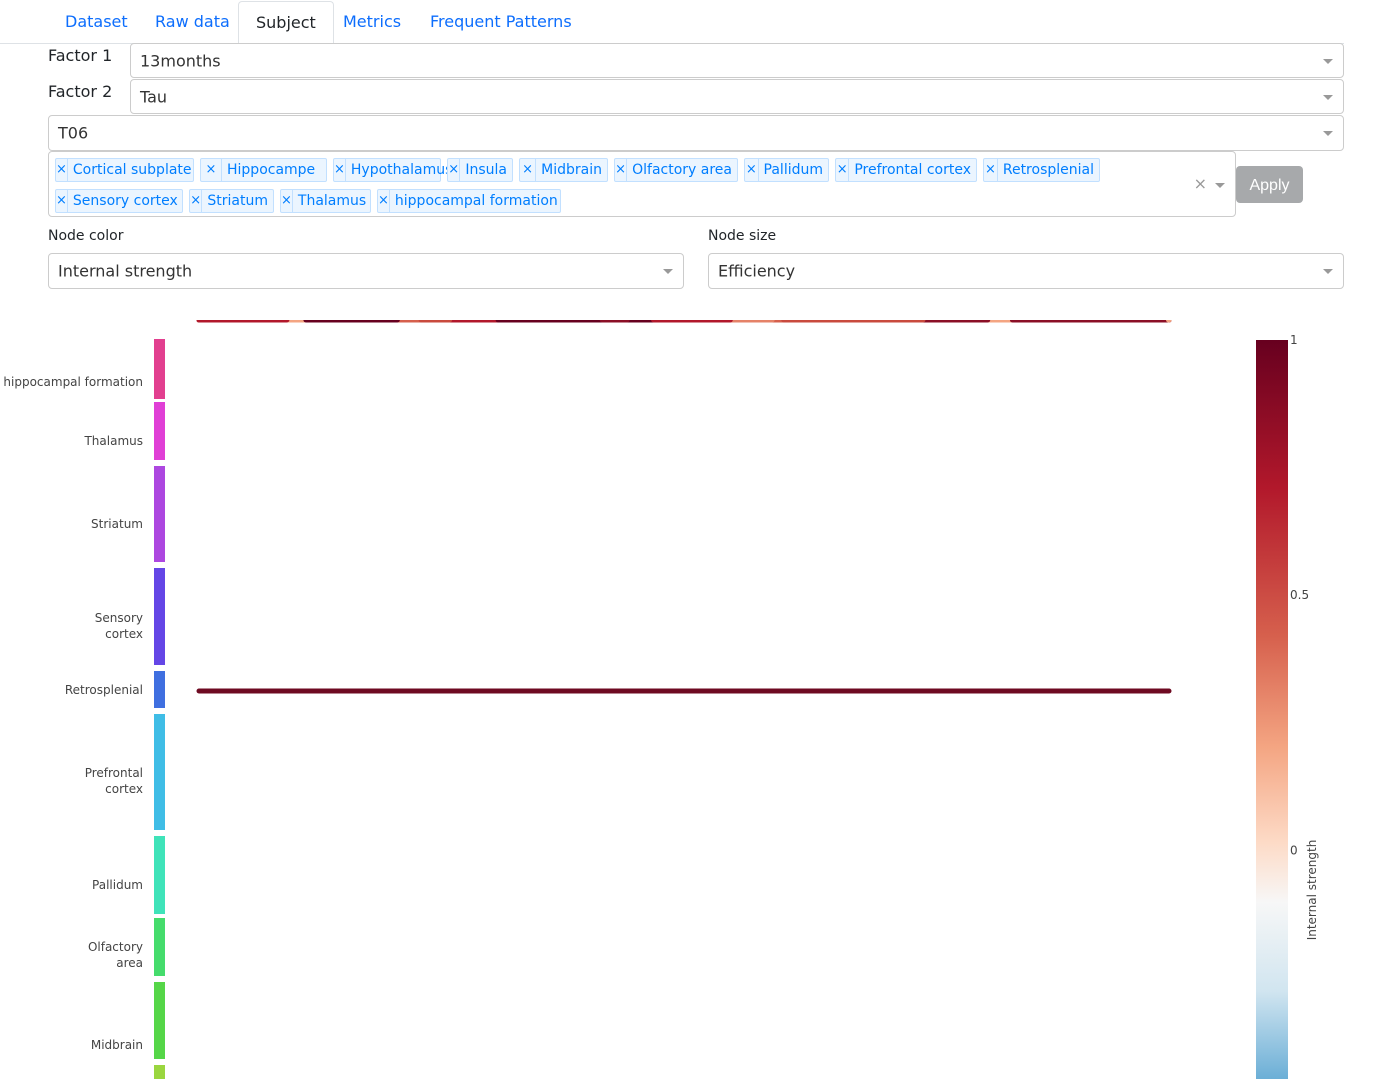 Image resolution: width=1387 pixels, height=1079 pixels. Describe the element at coordinates (366, 271) in the screenshot. I see `node-color-select: Internal strength` at that location.